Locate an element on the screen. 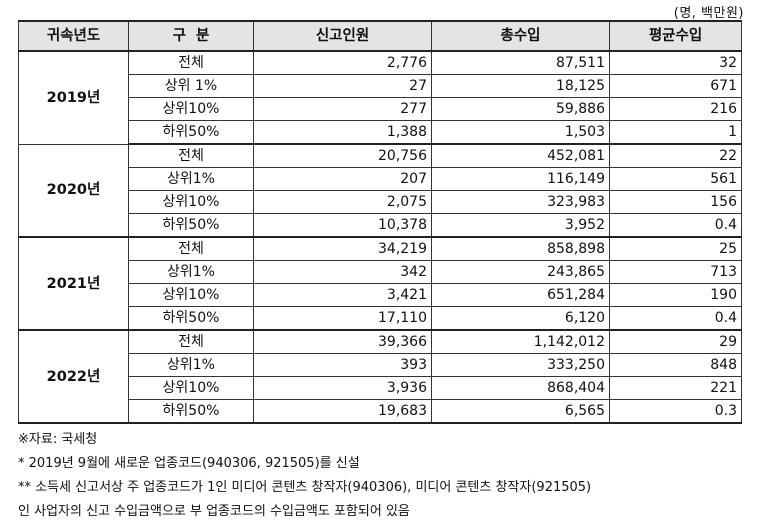 Image resolution: width=760 pixels, height=529 pixels. total-cell: 452,081 is located at coordinates (520, 155).